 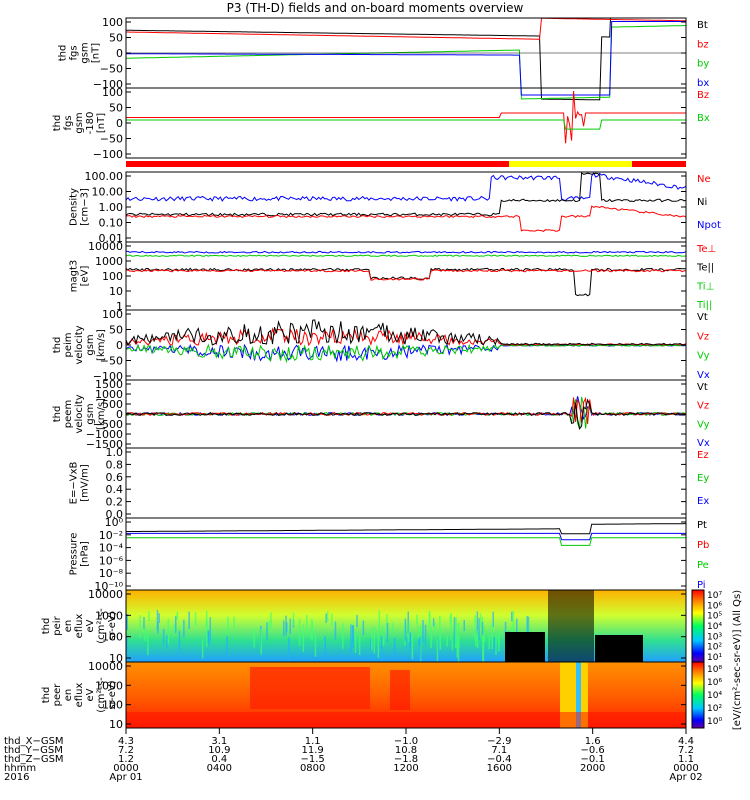 I want to click on ytick-label-pressure: 10⁰, so click(x=114, y=522).